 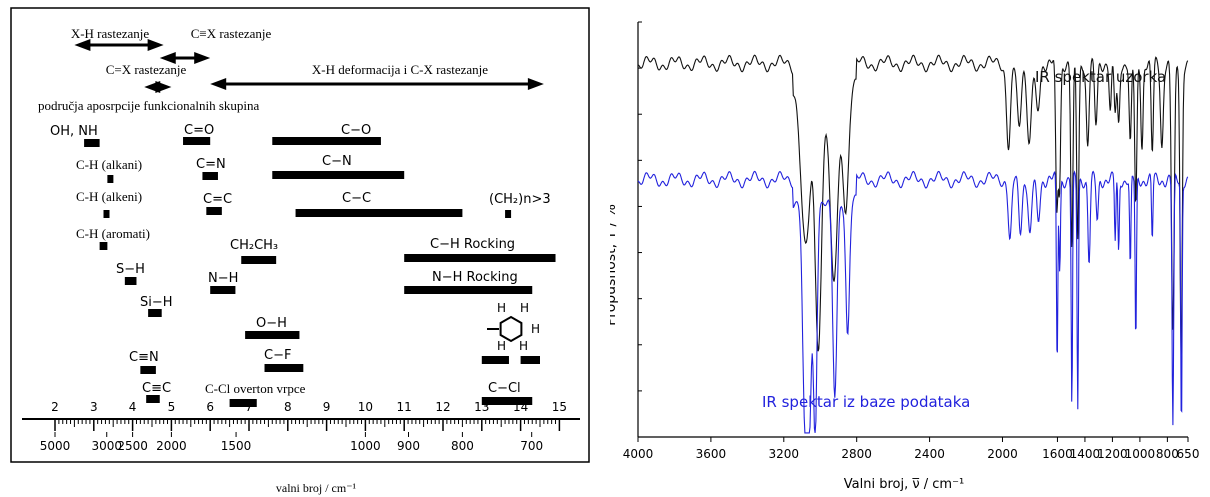 What do you see at coordinates (132, 446) in the screenshot?
I see `wavenumber-tick-label: 2500` at bounding box center [132, 446].